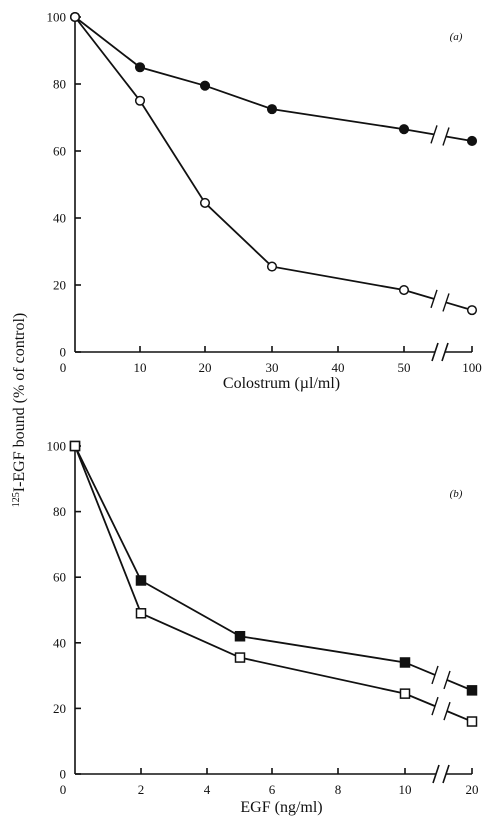  I want to click on panel-a-y-tick-label: 100, so click(57, 17).